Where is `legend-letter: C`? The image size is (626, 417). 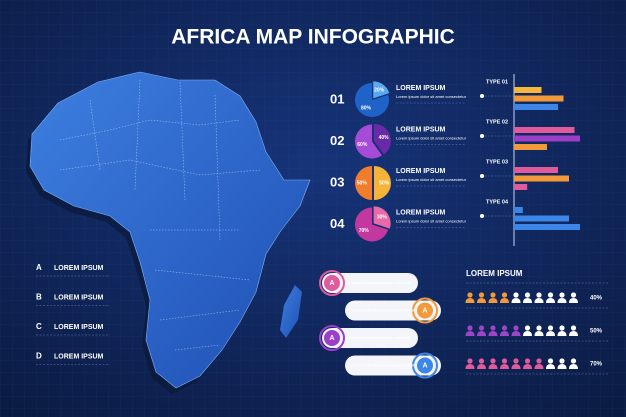 legend-letter: C is located at coordinates (39, 326).